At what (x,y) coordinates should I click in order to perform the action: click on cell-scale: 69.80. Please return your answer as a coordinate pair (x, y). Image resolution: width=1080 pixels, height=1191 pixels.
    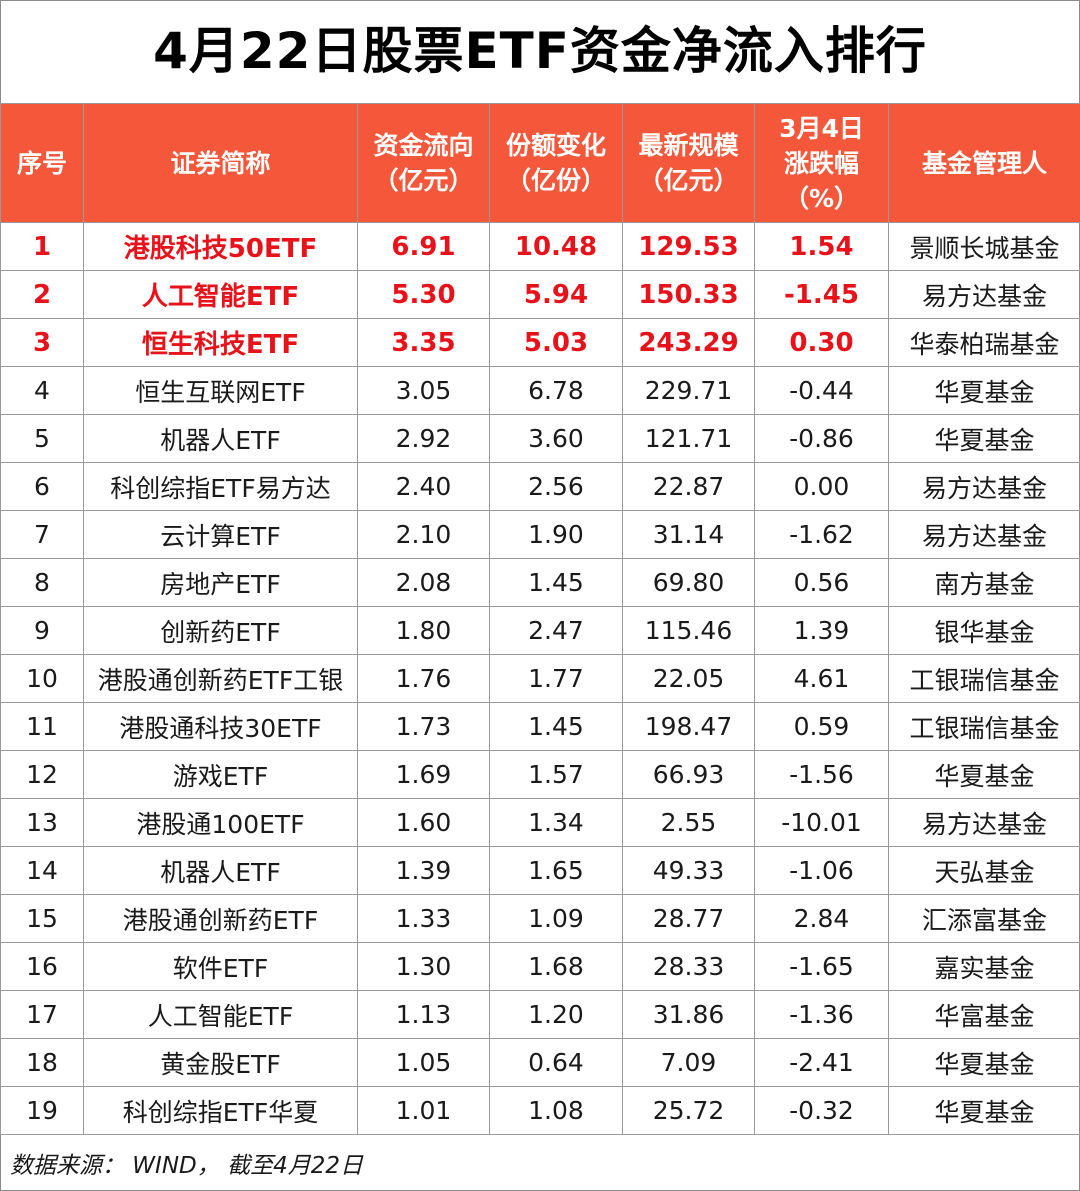
    Looking at the image, I should click on (688, 582).